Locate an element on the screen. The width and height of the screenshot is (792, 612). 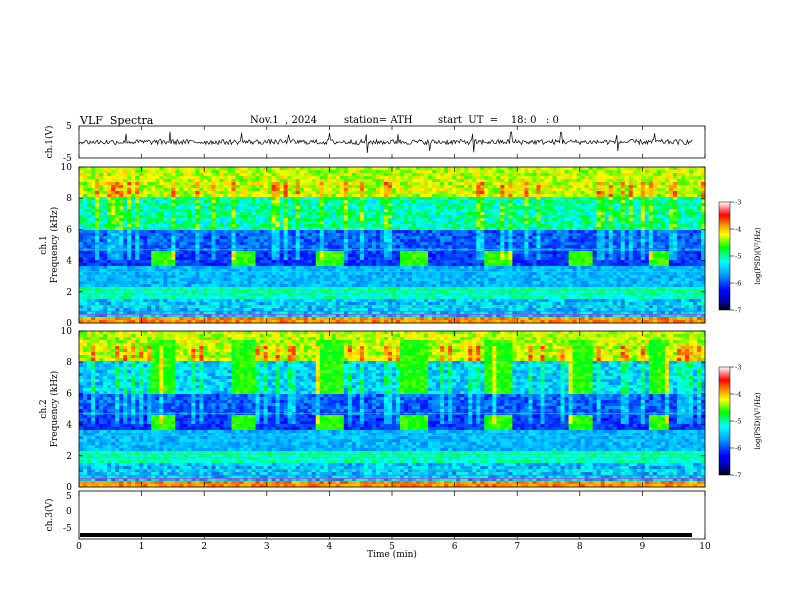
ch1-voltage-frame is located at coordinates (392, 142).